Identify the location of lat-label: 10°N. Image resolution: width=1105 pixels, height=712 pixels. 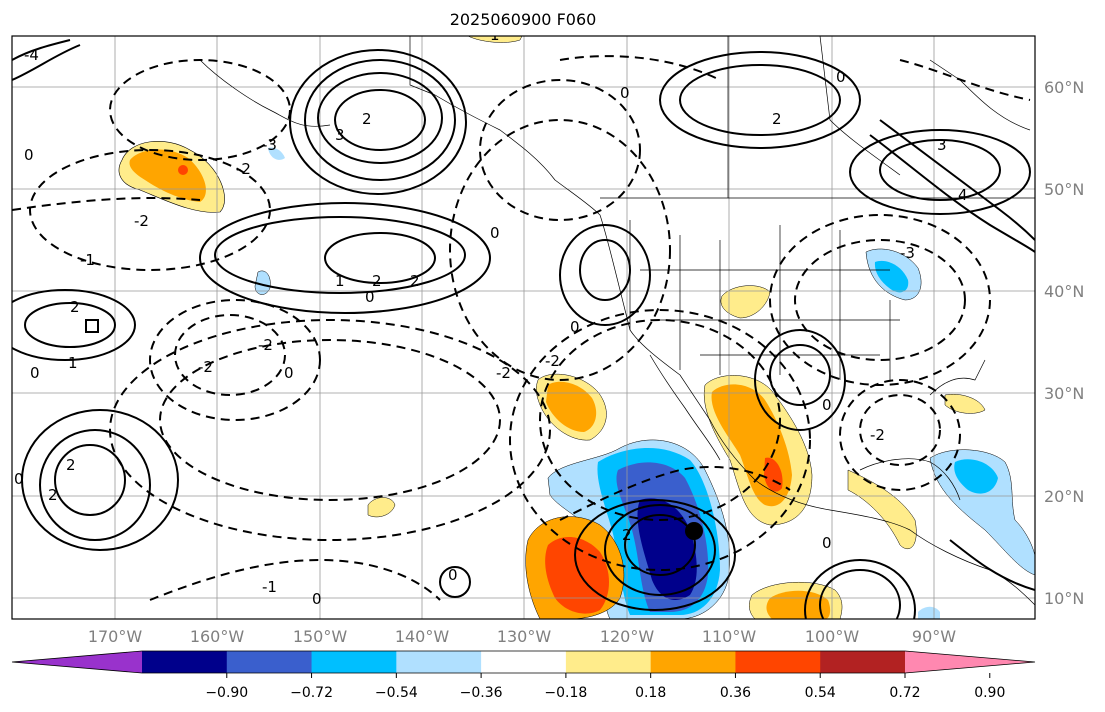
(1064, 598).